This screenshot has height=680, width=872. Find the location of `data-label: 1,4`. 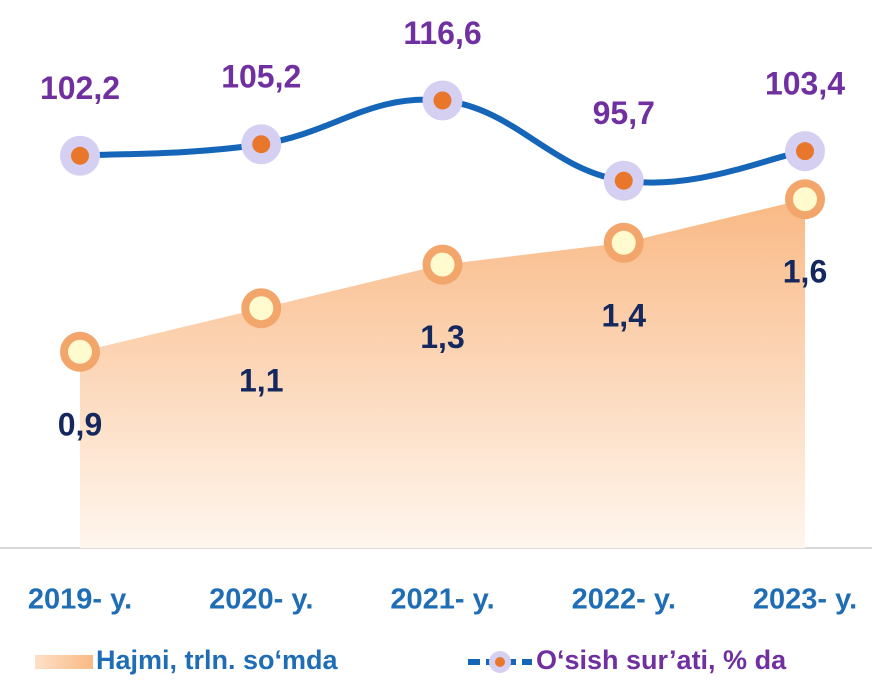

data-label: 1,4 is located at coordinates (624, 315).